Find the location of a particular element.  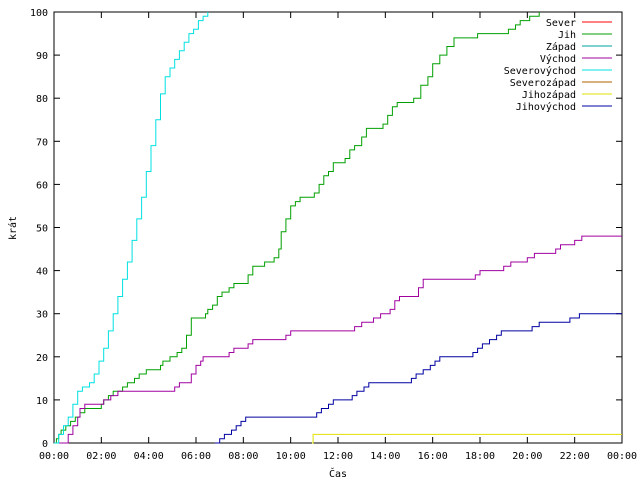

x-tick-label: 14:00 is located at coordinates (385, 456).